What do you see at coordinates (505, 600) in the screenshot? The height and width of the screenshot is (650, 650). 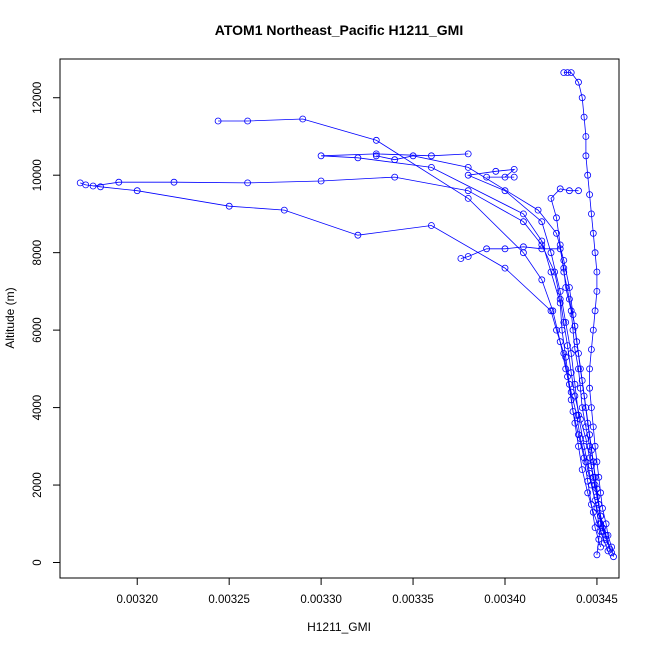 I see `x-tick-label: 0.00340` at bounding box center [505, 600].